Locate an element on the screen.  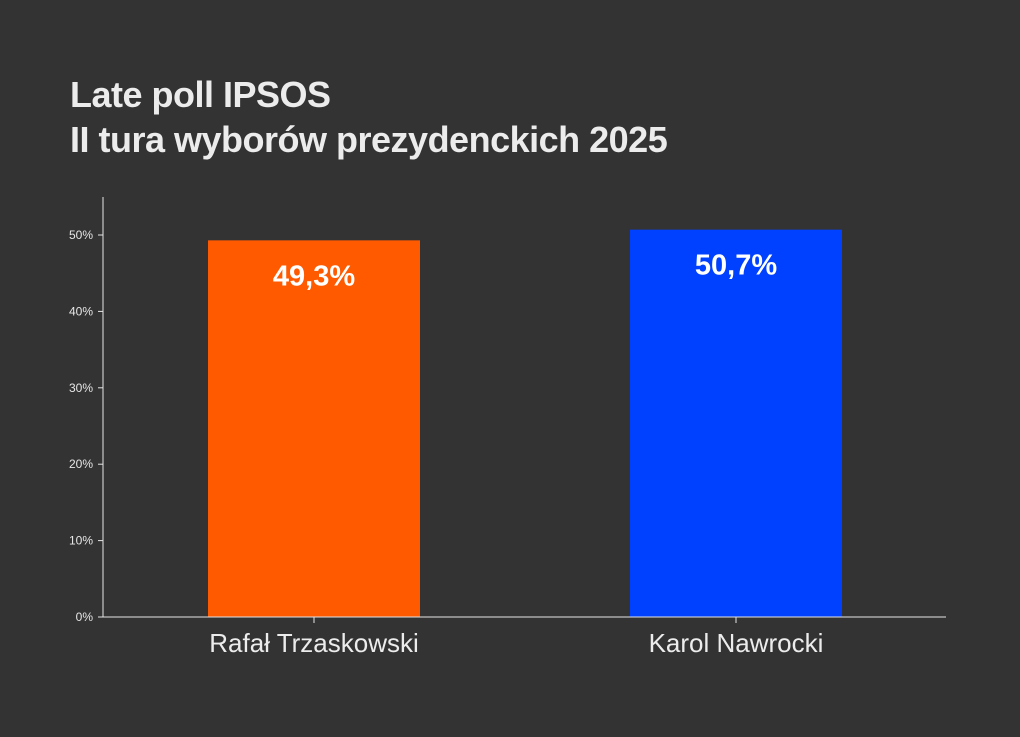
x-category-label-1: Rafał Trzaskowski is located at coordinates (314, 643).